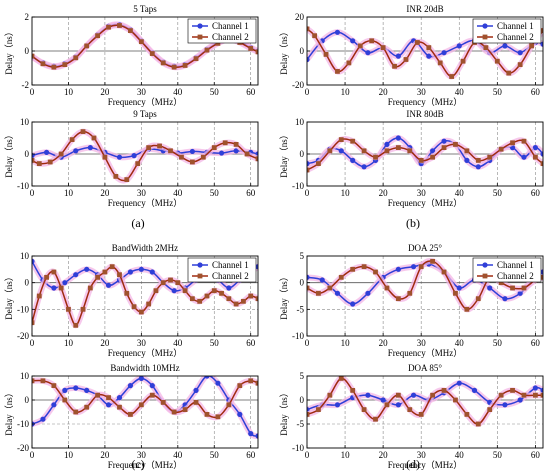 This screenshot has height=475, width=550. Describe the element at coordinates (137, 223) in the screenshot. I see `panel-label-a: (a)` at that location.